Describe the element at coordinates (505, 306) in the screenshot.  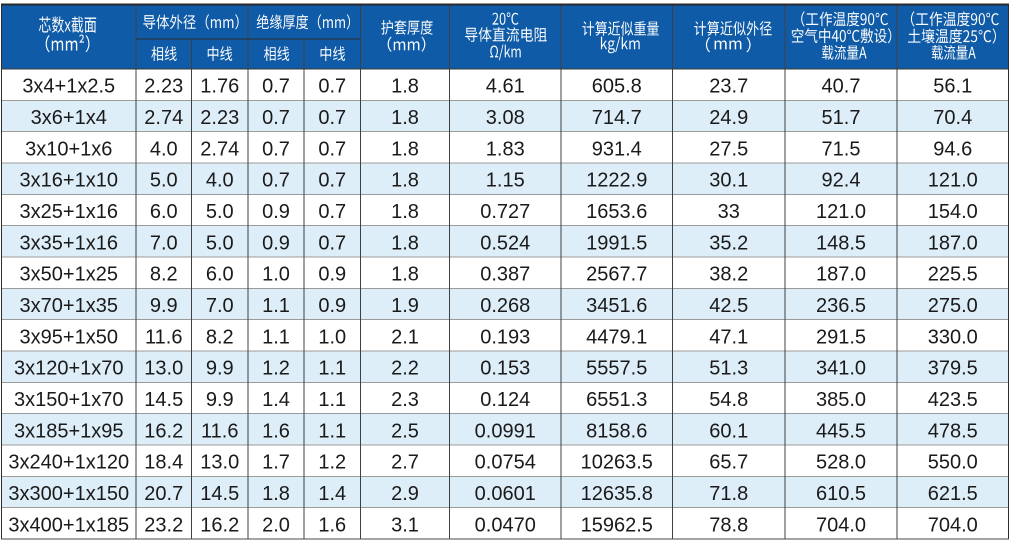
I see `svg-text: 0.268` at that location.